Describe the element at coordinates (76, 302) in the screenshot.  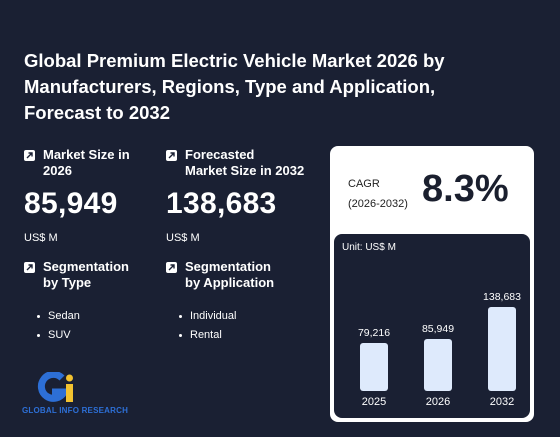
I see `segmentation-type: Segmentation by Type Sedan SUV` at that location.